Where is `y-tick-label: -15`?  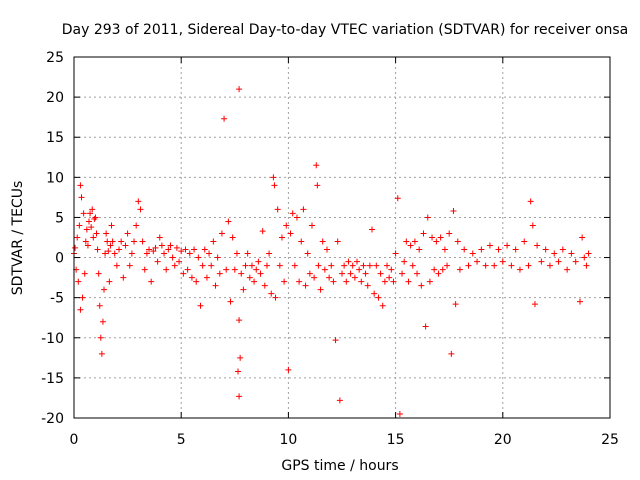 y-tick-label: -15 is located at coordinates (52, 379).